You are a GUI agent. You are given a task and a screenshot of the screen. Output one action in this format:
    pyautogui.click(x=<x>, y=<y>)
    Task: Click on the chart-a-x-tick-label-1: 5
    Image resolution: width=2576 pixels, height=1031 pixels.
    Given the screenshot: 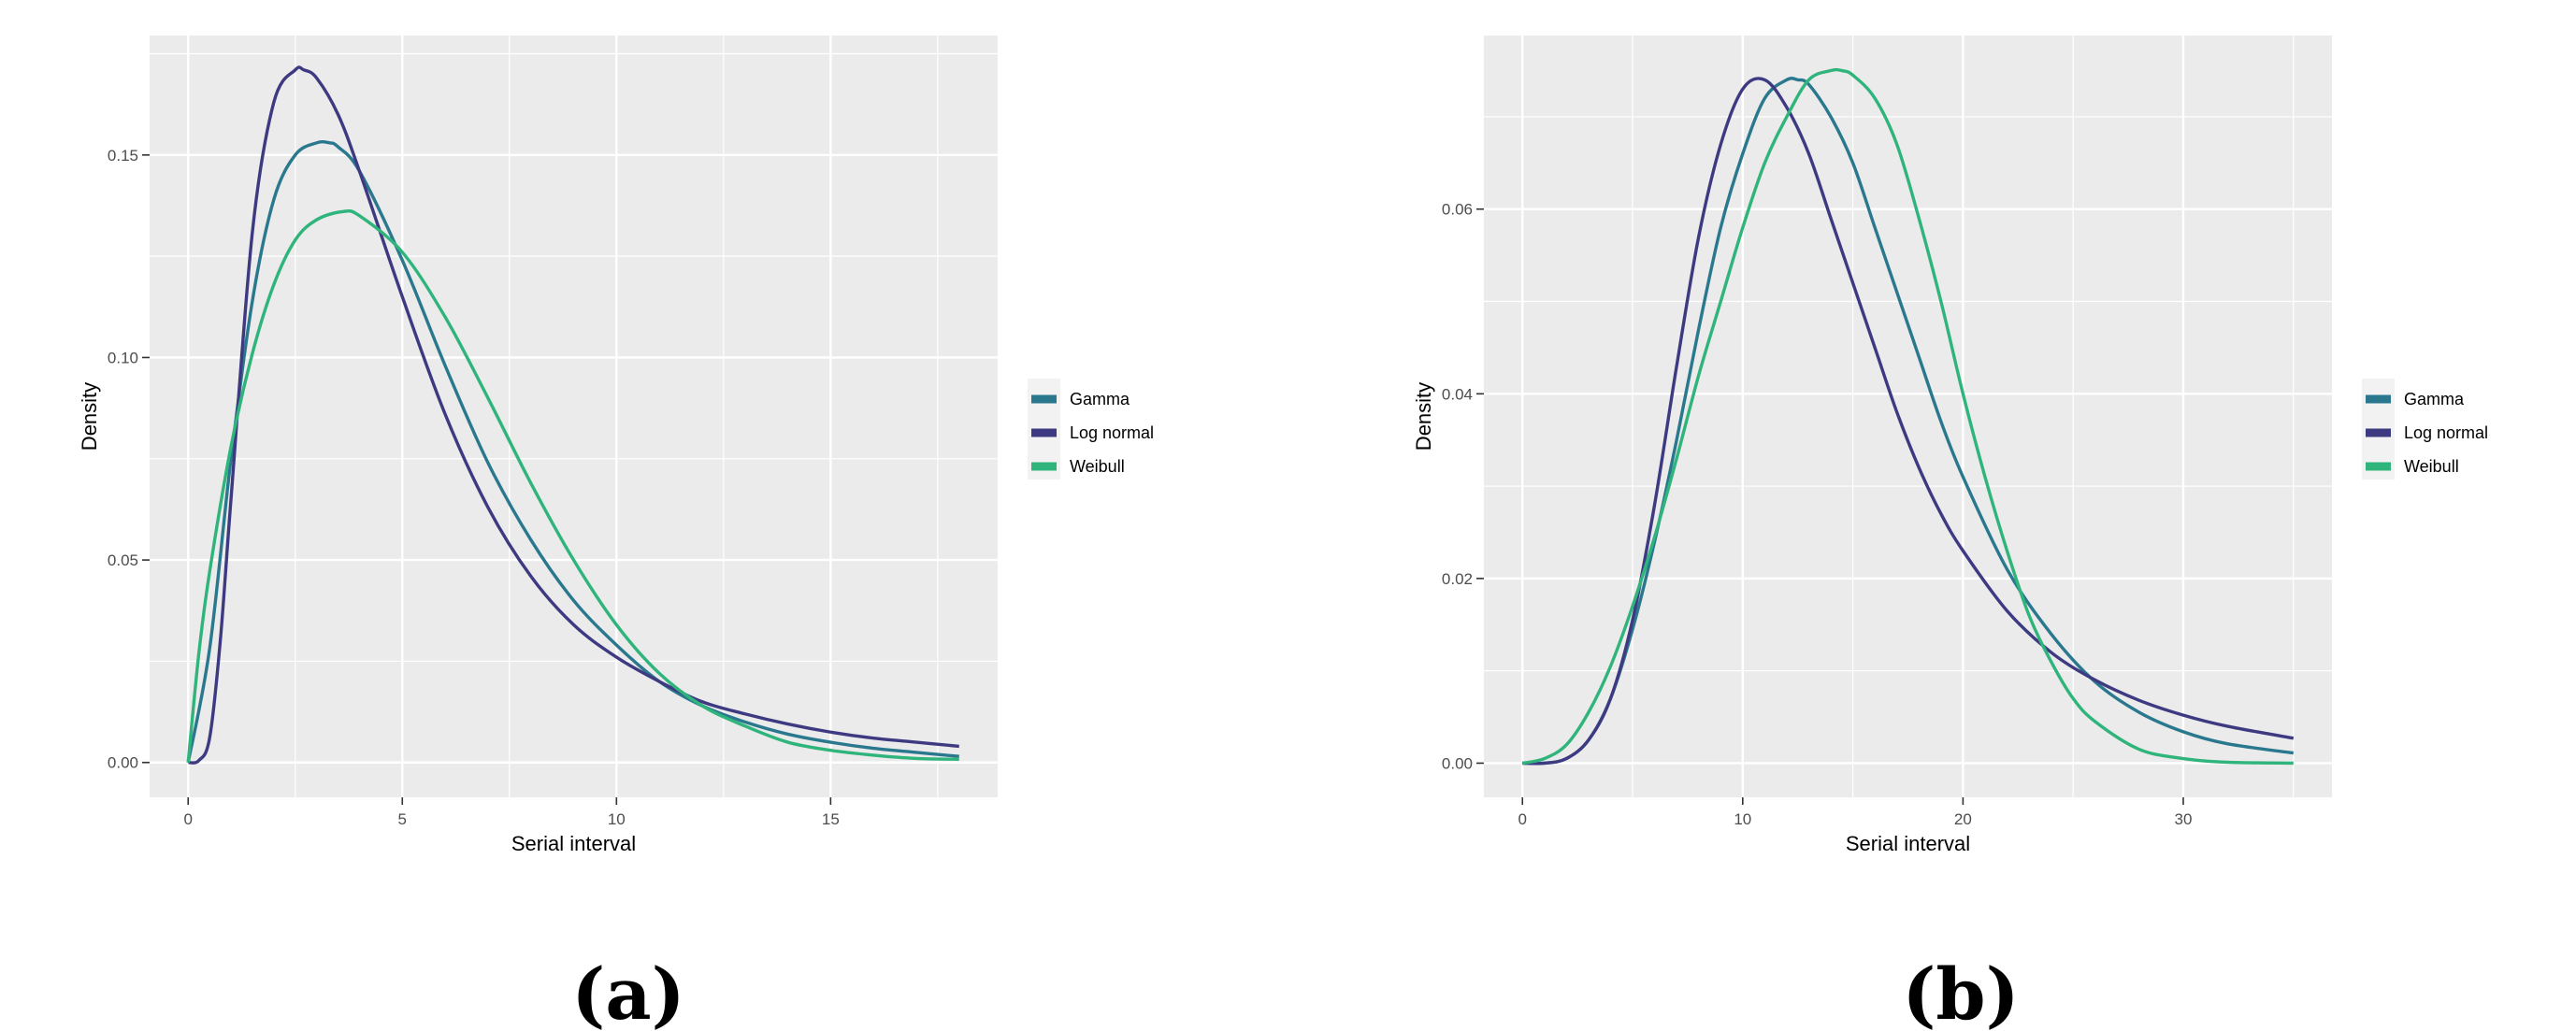 What is the action you would take?
    pyautogui.click(x=403, y=819)
    